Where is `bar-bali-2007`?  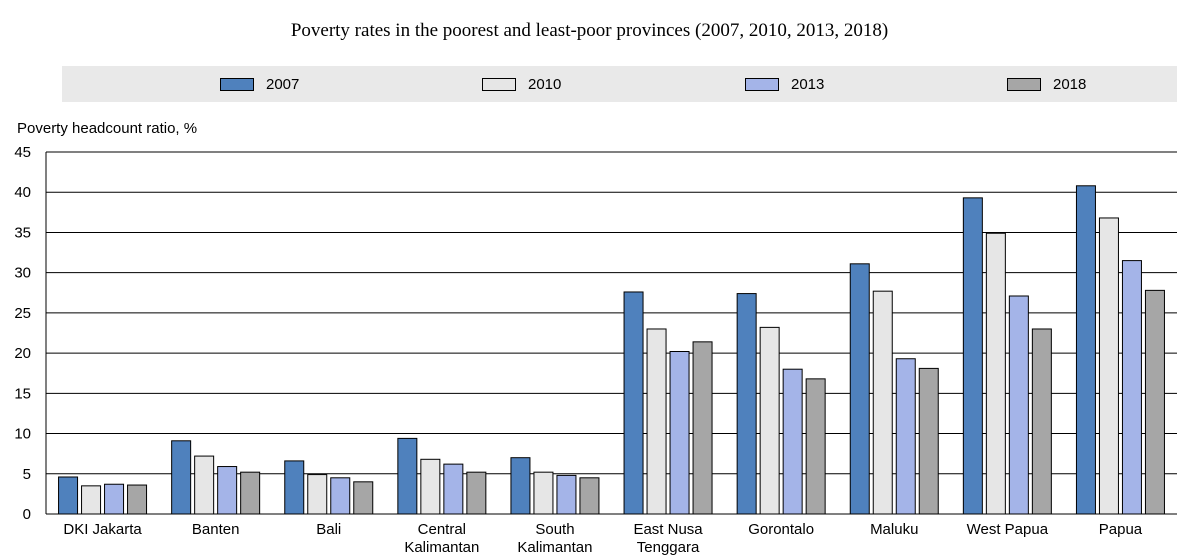 bar-bali-2007 is located at coordinates (294, 487).